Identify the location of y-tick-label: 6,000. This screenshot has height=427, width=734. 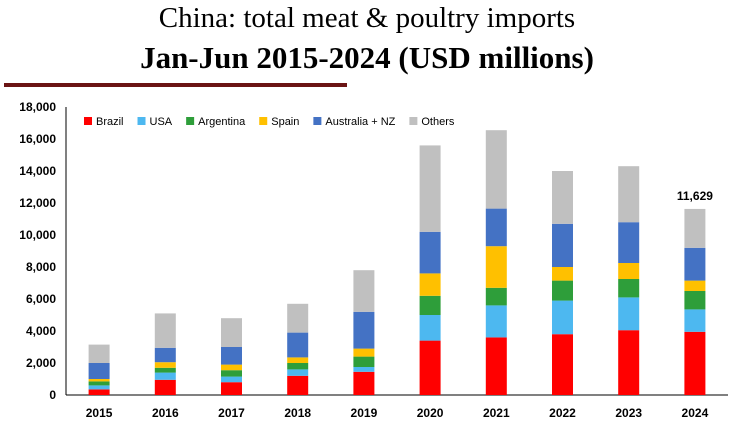
(41, 299).